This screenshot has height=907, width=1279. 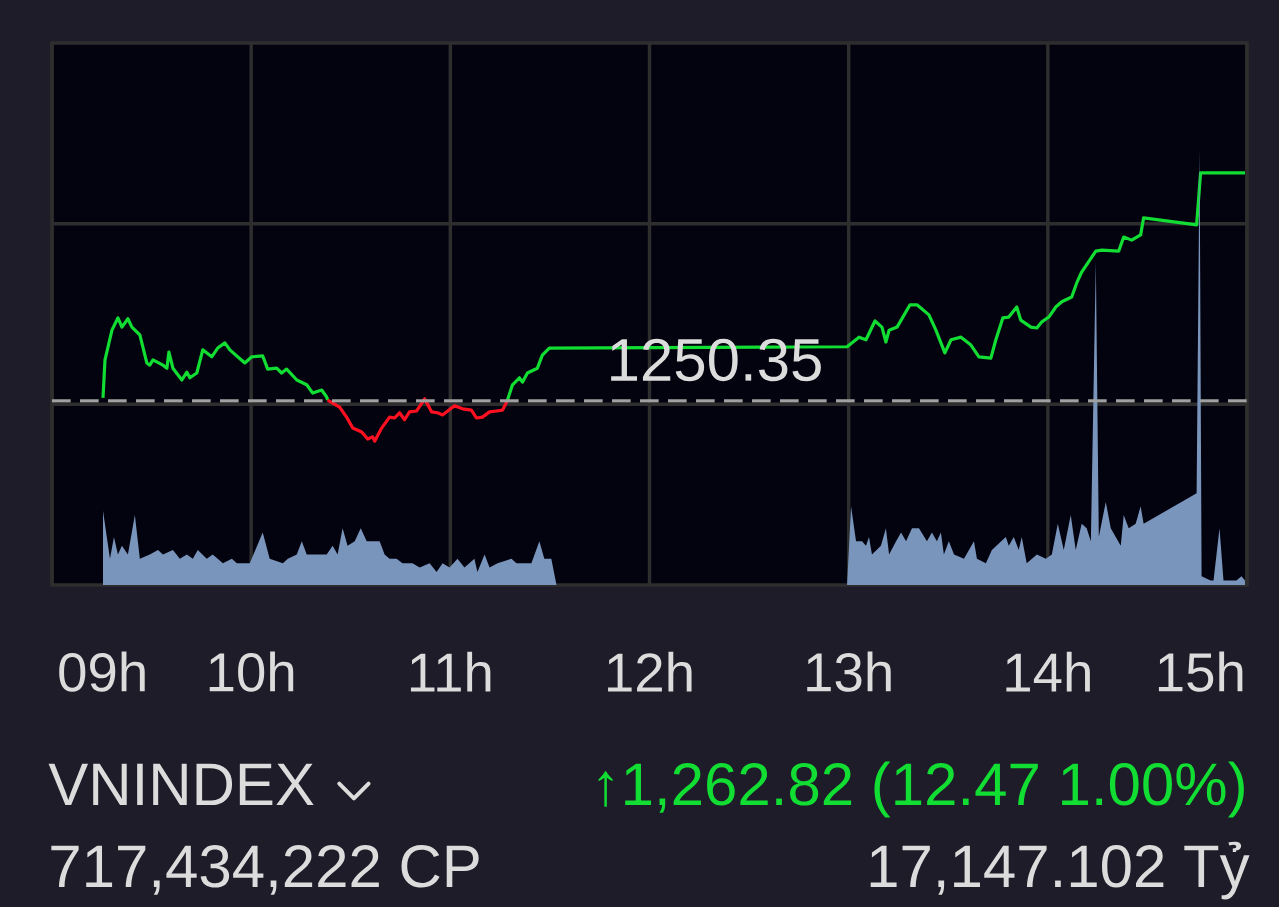 I want to click on x-tick-label: 10h, so click(x=251, y=671).